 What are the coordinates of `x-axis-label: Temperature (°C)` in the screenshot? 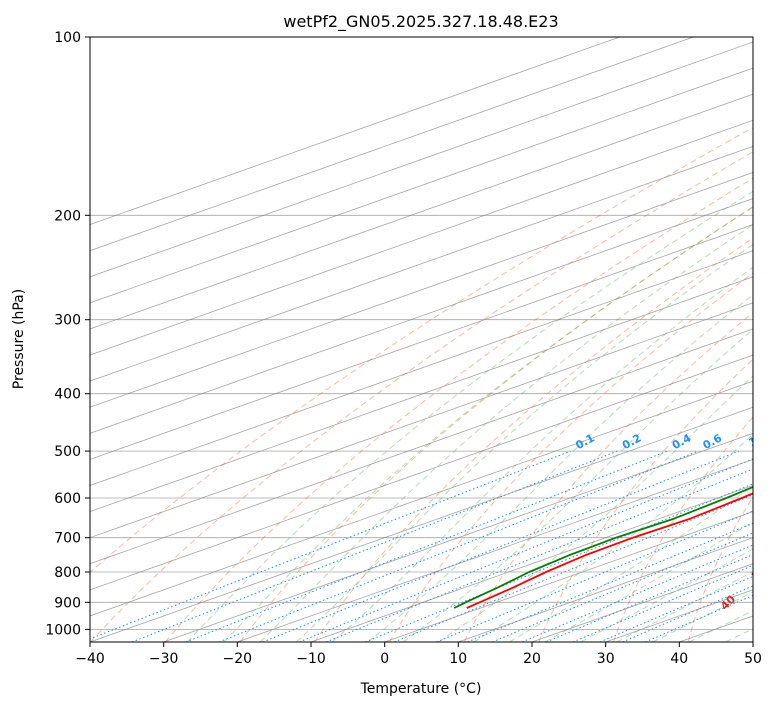 It's located at (421, 689).